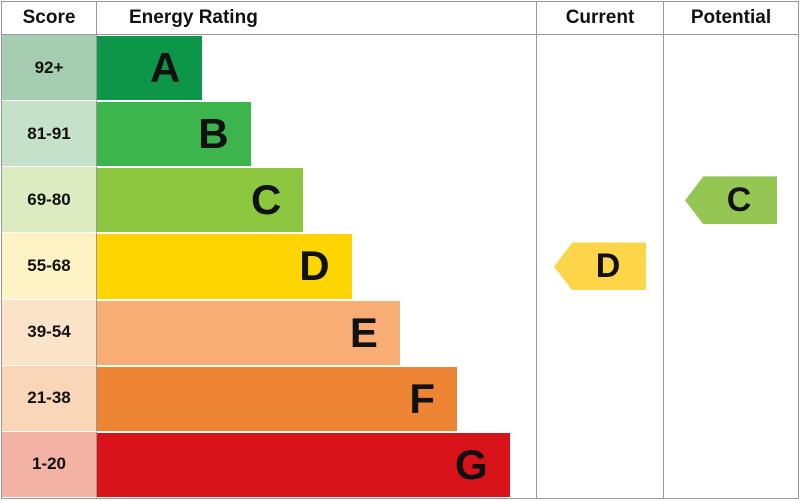 This screenshot has width=800, height=501. I want to click on band-row-a: A, so click(317, 68).